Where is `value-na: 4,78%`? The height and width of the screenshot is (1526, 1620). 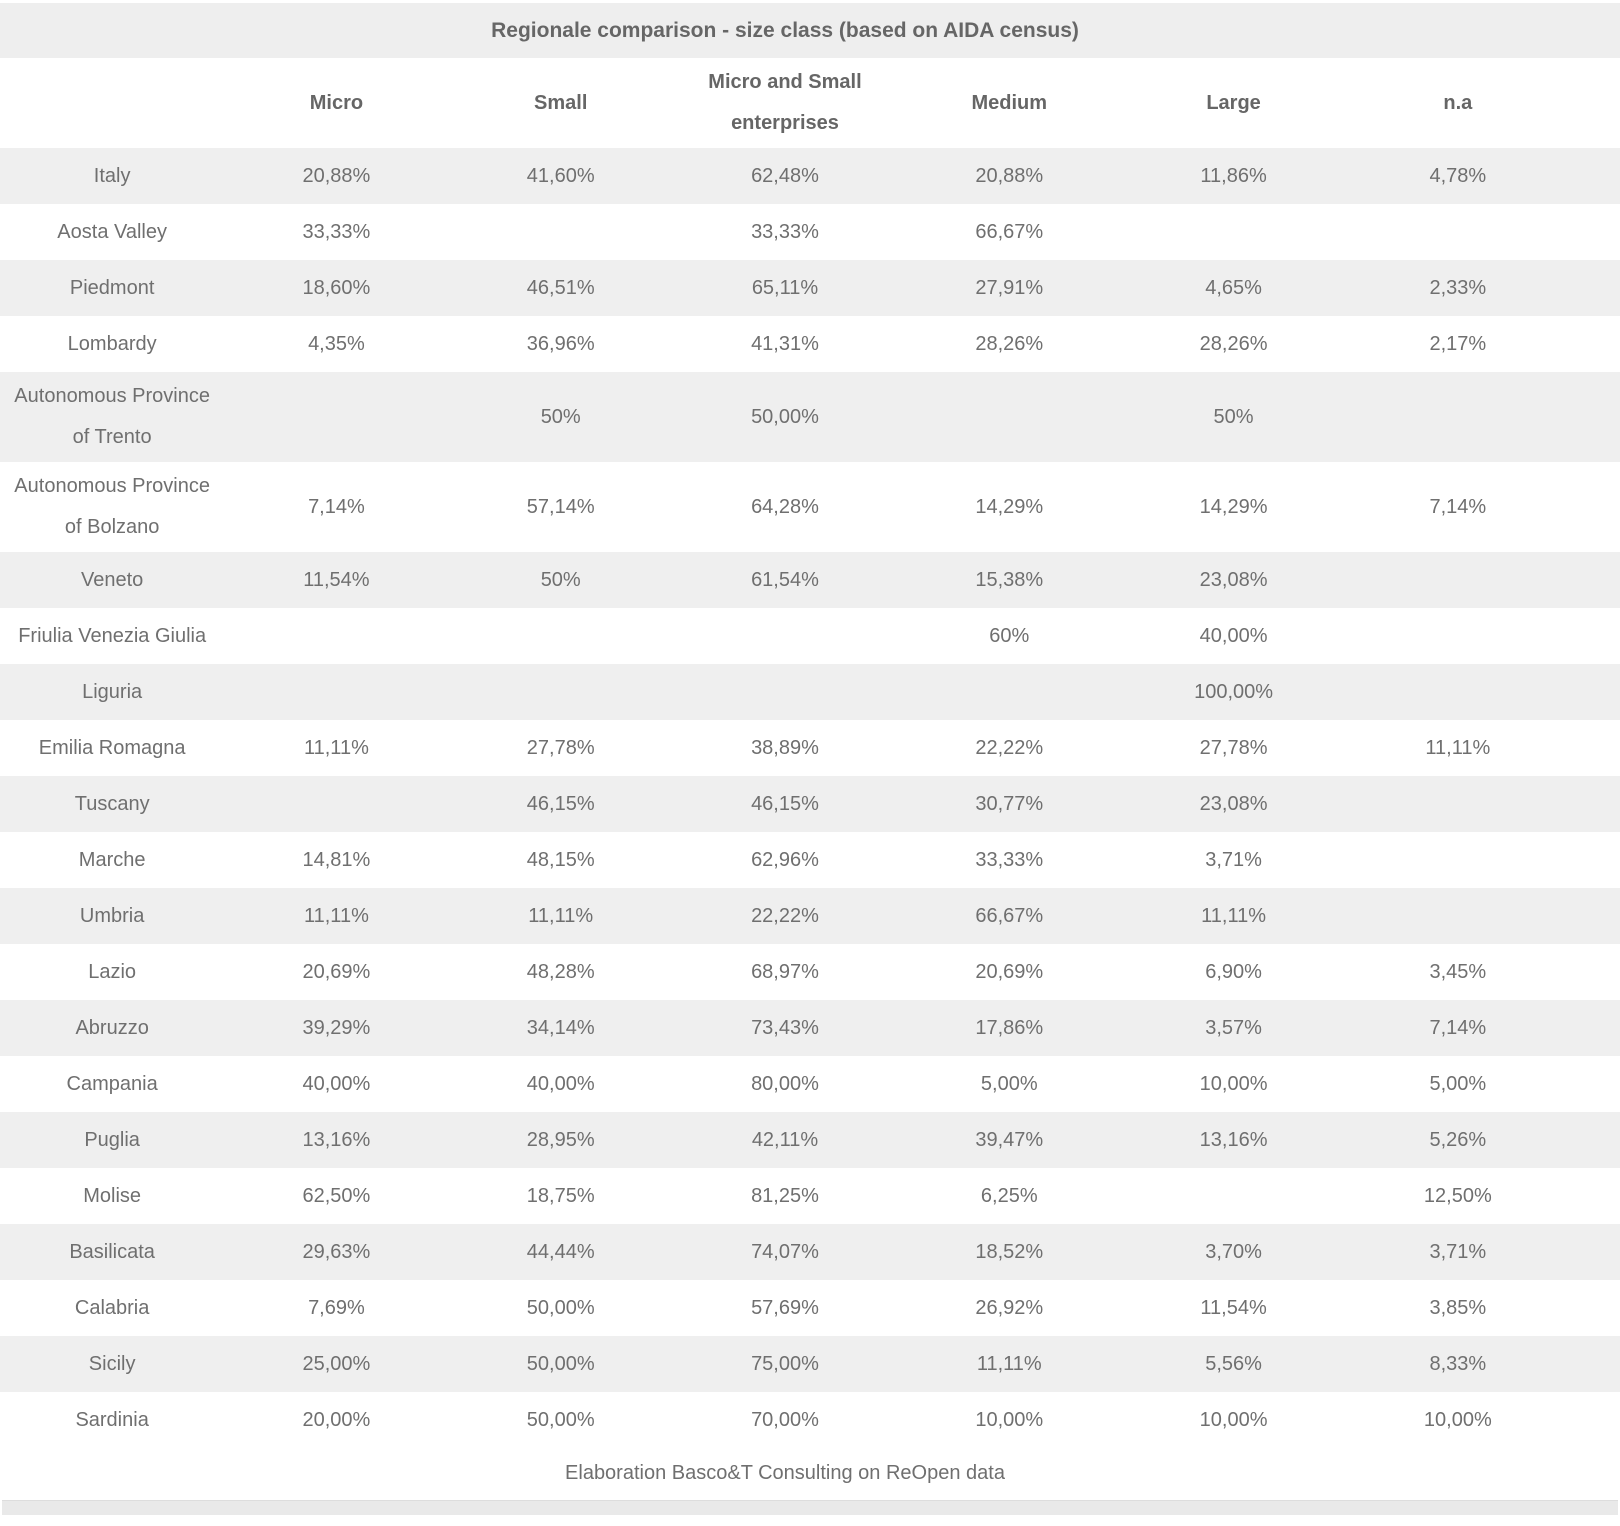
value-na: 4,78% is located at coordinates (1458, 175).